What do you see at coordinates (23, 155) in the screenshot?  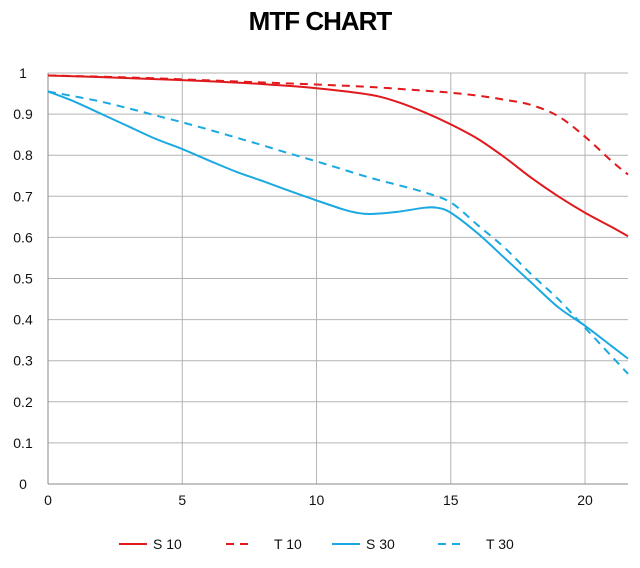 I see `y-tick-label: 0.8` at bounding box center [23, 155].